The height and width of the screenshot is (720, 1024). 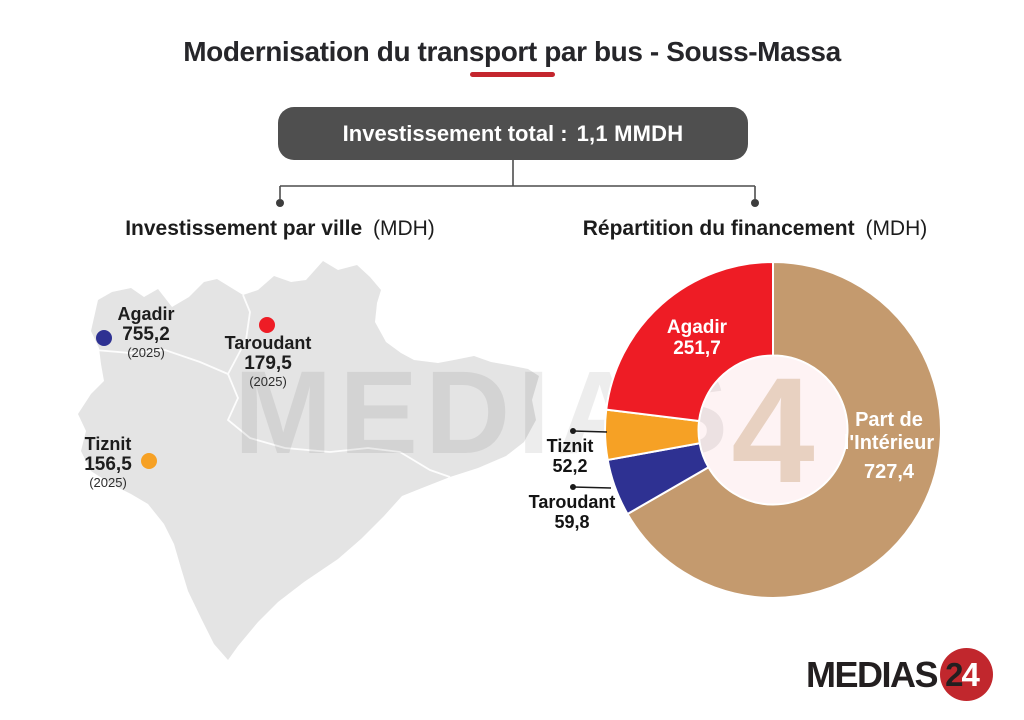 I want to click on medias24-logo-red-circle: 2 4, so click(x=967, y=674).